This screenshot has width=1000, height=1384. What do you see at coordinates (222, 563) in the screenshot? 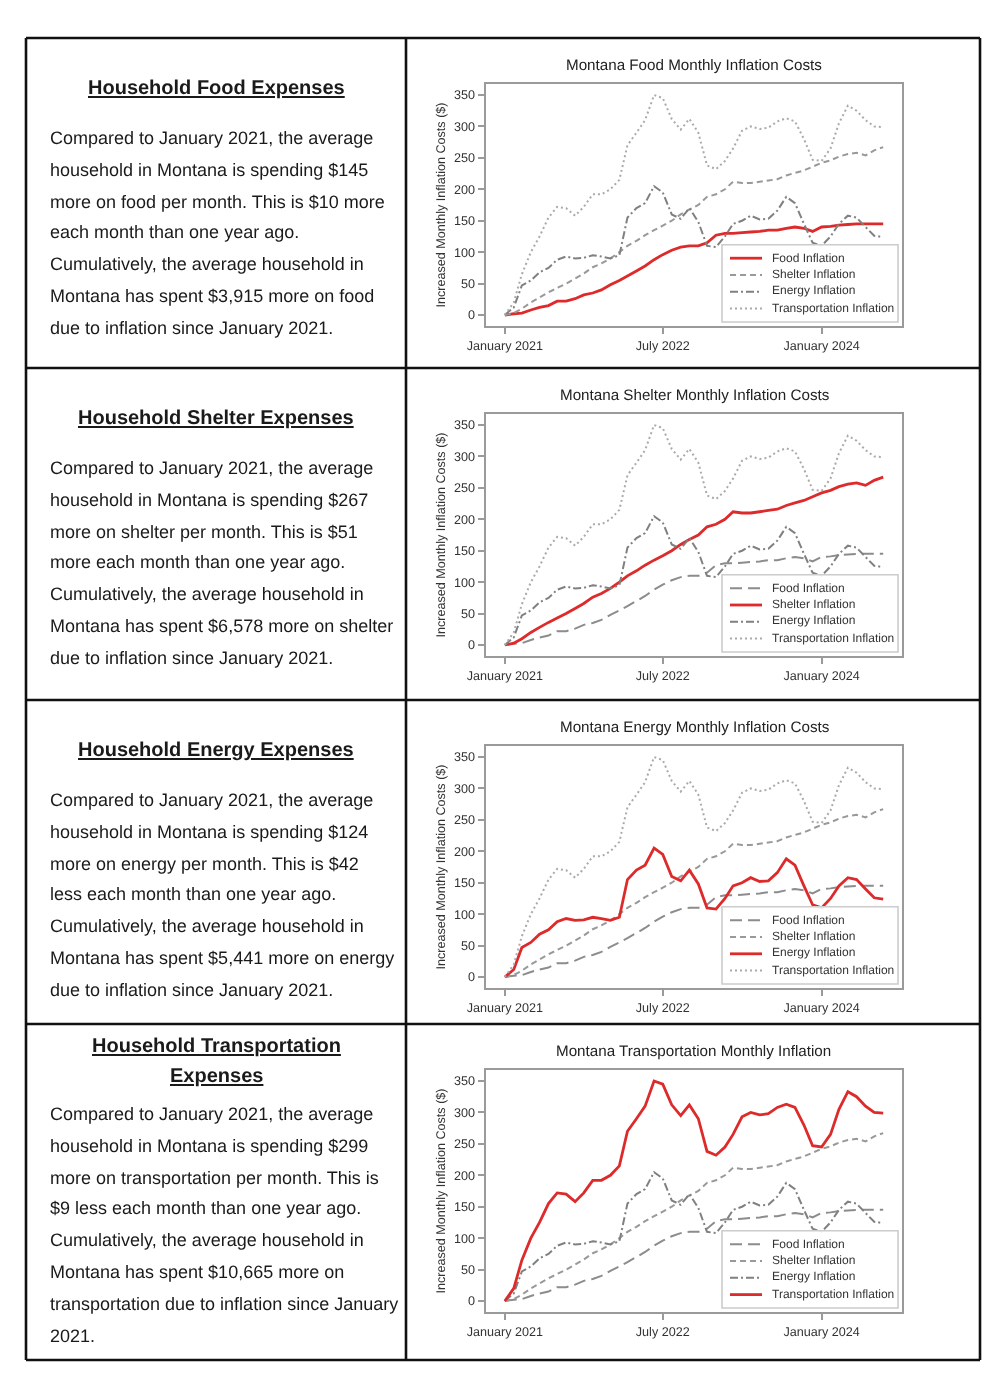
I see `text: Compared to January 2021, the average household in Montana is spending $267 more on shelter per month. This is $51 more each month than one year ago. Cumulatively, the average household in Montana has spent $6,578 more on shelter due to inflation since January 2021.` at bounding box center [222, 563].